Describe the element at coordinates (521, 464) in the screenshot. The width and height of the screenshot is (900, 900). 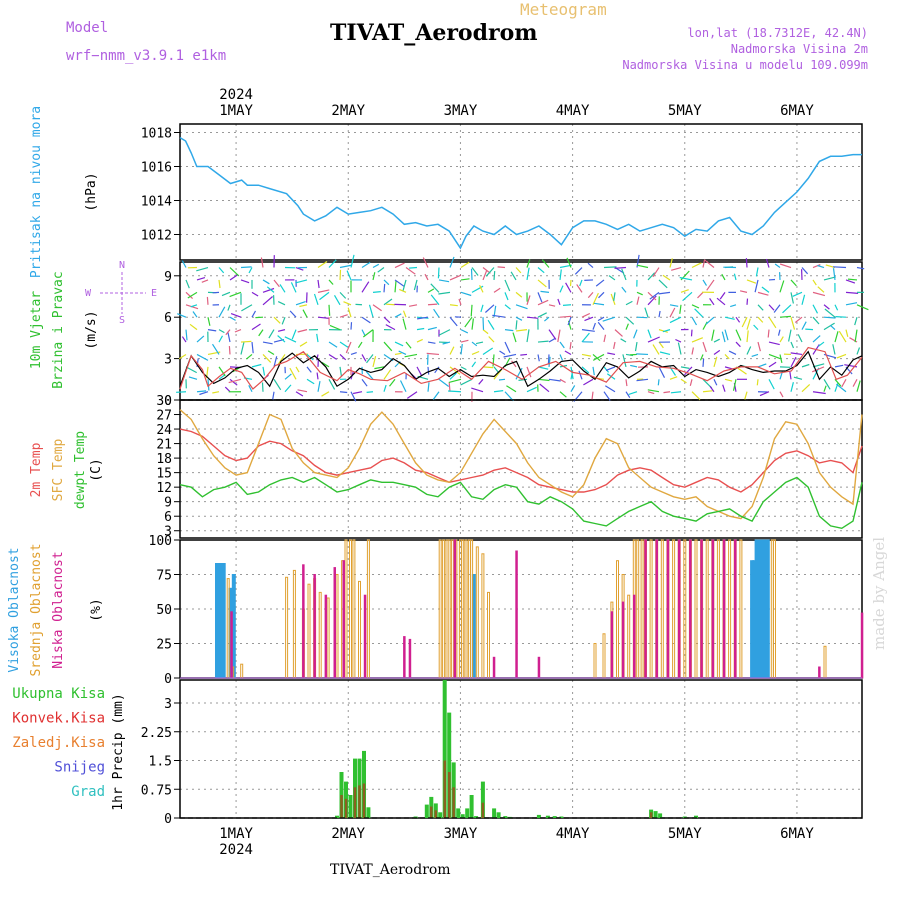
I see `sfc-temp-line` at that location.